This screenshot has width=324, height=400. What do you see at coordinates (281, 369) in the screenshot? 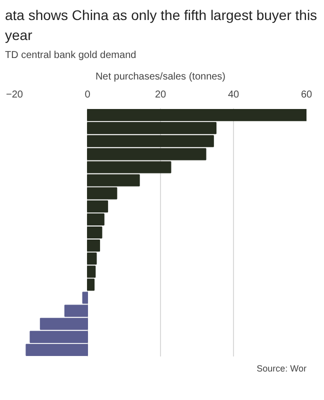
I see `source-note: Source: Wor` at bounding box center [281, 369].